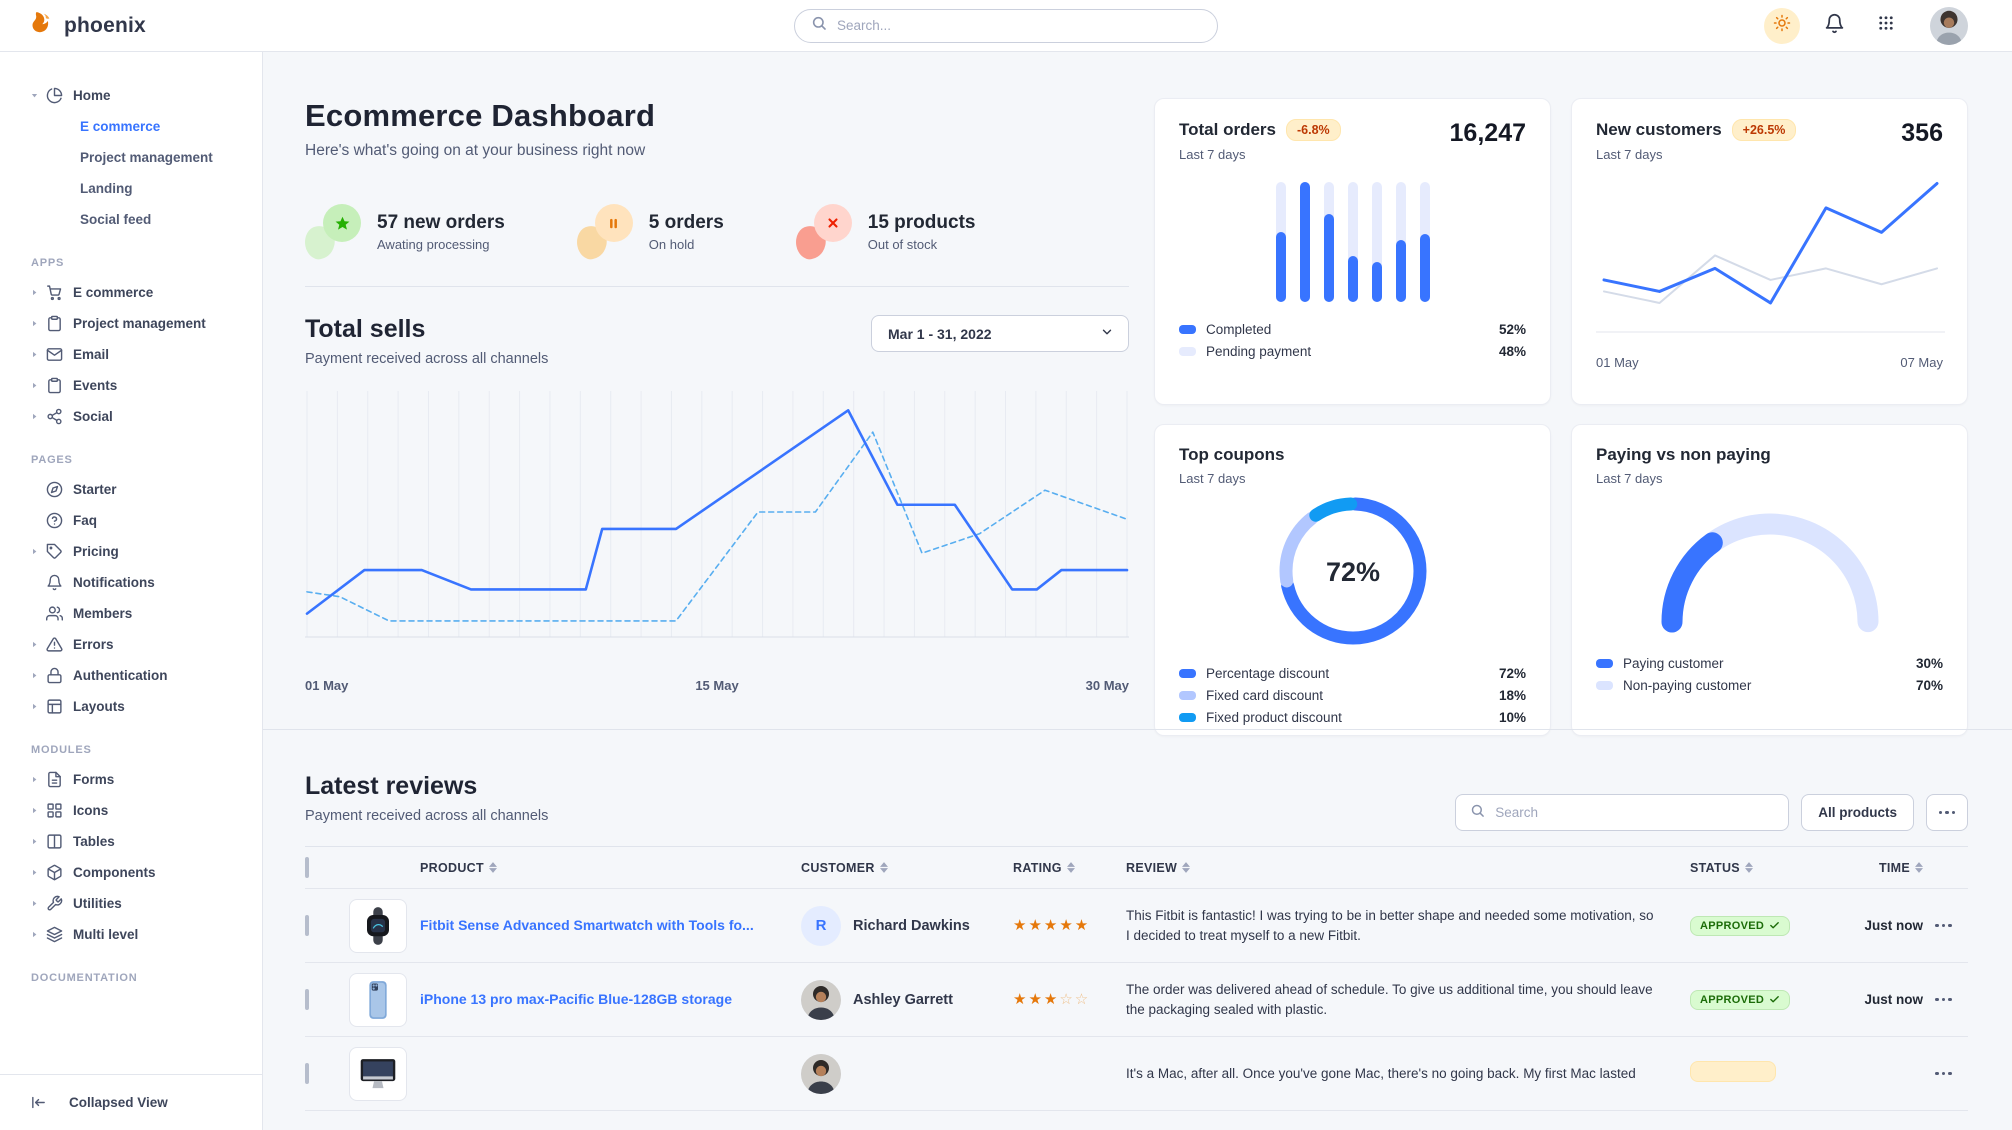  Describe the element at coordinates (54, 95) in the screenshot. I see `pie-chart-icon` at that location.